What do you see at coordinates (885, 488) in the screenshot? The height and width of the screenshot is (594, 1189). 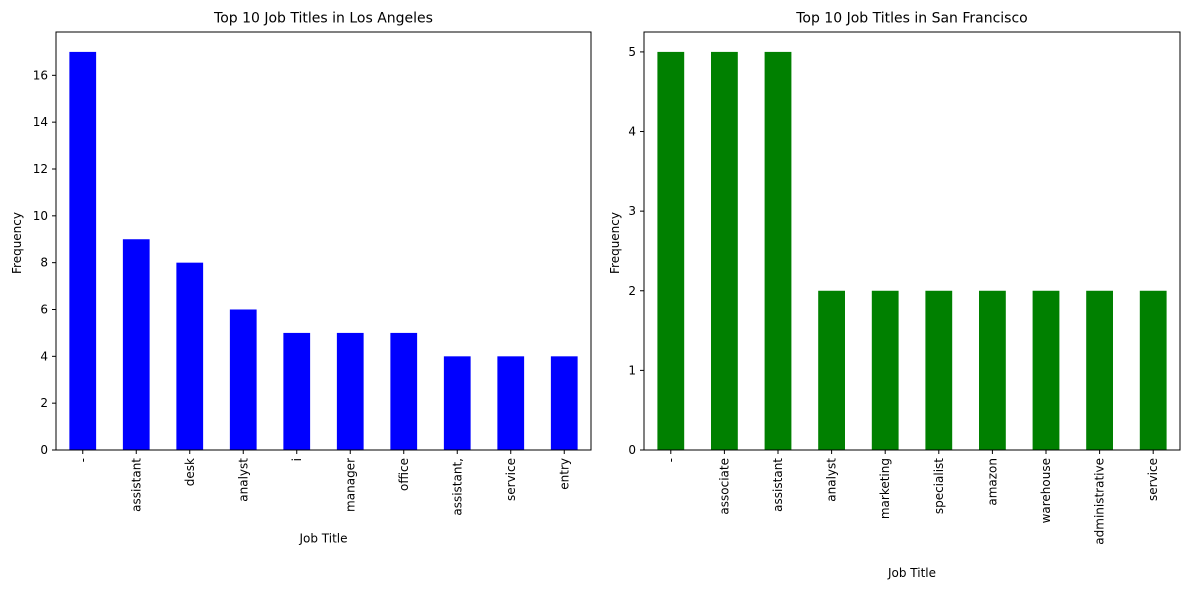 I see `x-tick-label: marketing` at bounding box center [885, 488].